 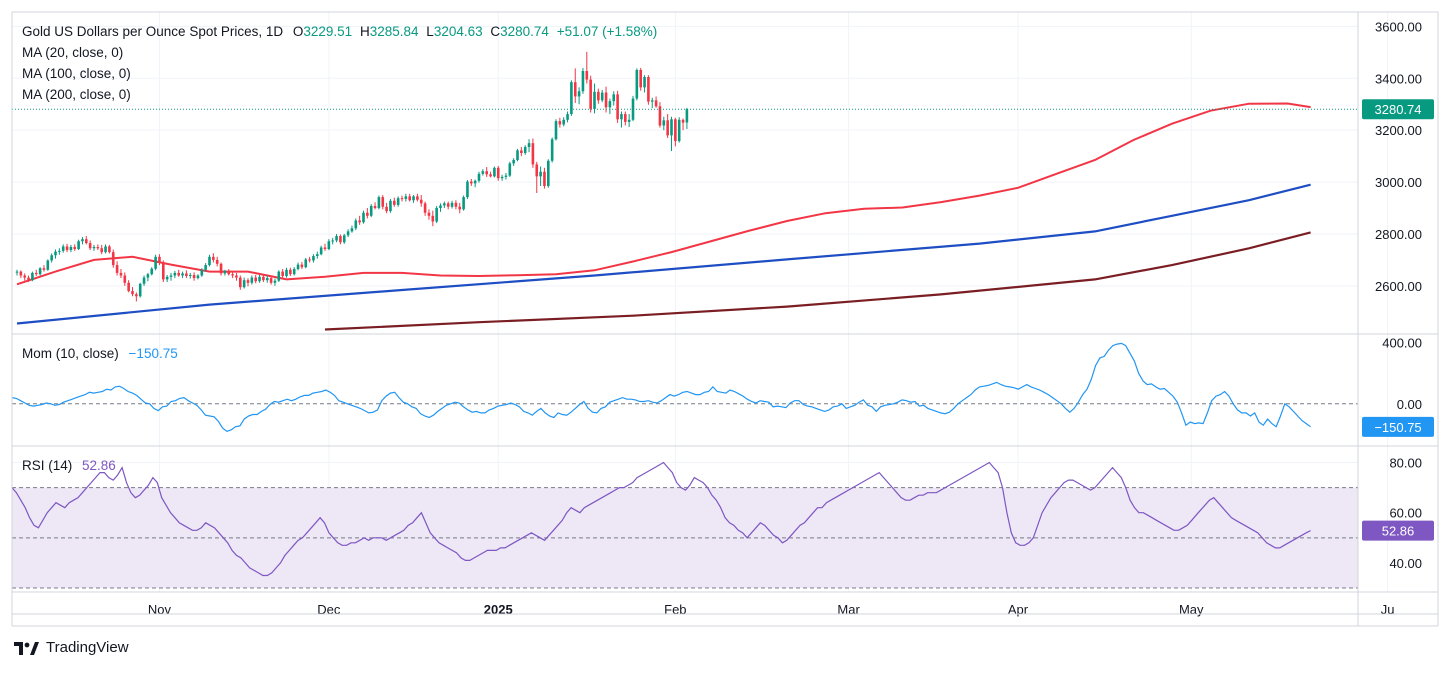 I want to click on ma20-legend: MA (20, close, 0), so click(x=73, y=52).